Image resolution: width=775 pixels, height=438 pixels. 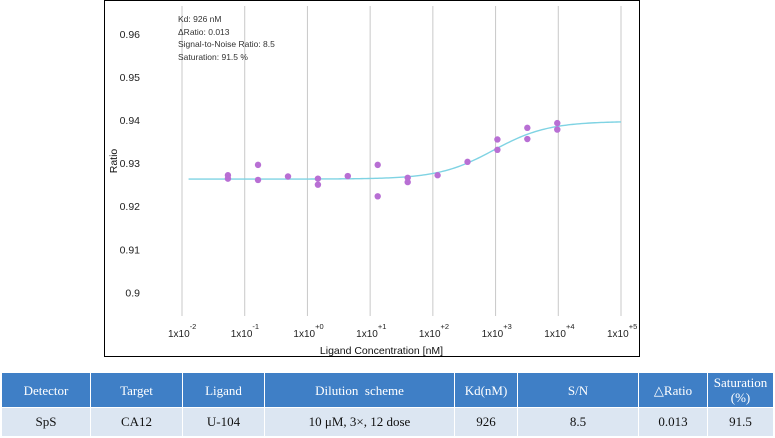 What do you see at coordinates (434, 331) in the screenshot?
I see `x-tick-label: 1x10+2` at bounding box center [434, 331].